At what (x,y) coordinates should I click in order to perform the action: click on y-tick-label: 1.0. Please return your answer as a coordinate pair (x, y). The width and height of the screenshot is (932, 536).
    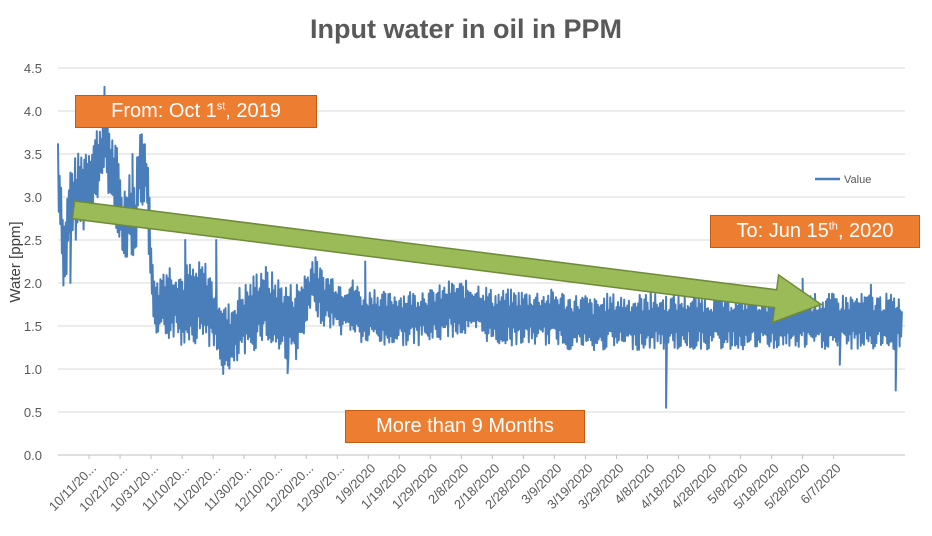
    Looking at the image, I should click on (33, 369).